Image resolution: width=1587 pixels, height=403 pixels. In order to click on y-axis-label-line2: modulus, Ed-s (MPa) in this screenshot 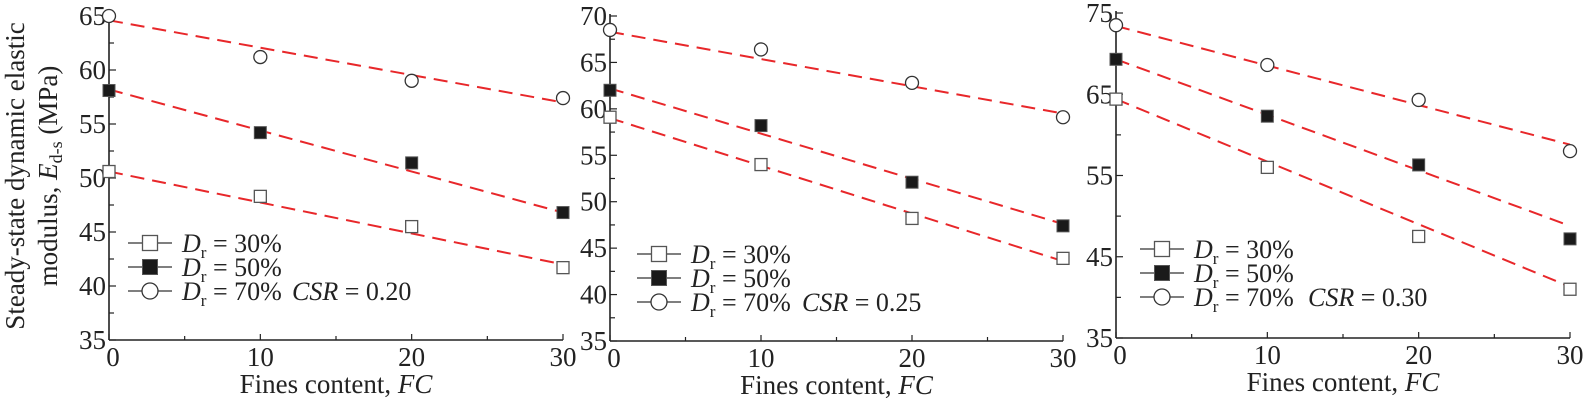, I will do `click(49, 176)`.